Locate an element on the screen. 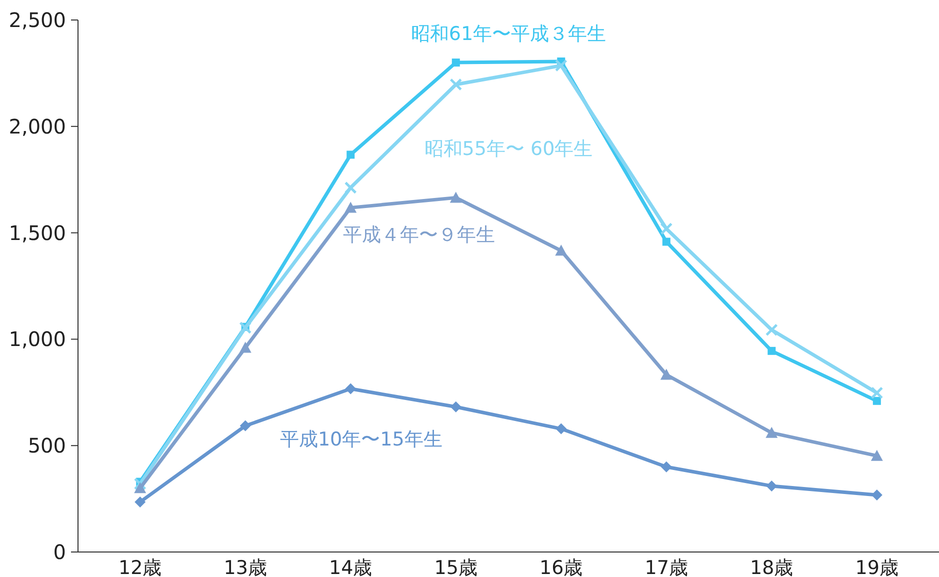 Image resolution: width=939 pixels, height=577 pixels. x-tick-label: 19歳 is located at coordinates (876, 567).